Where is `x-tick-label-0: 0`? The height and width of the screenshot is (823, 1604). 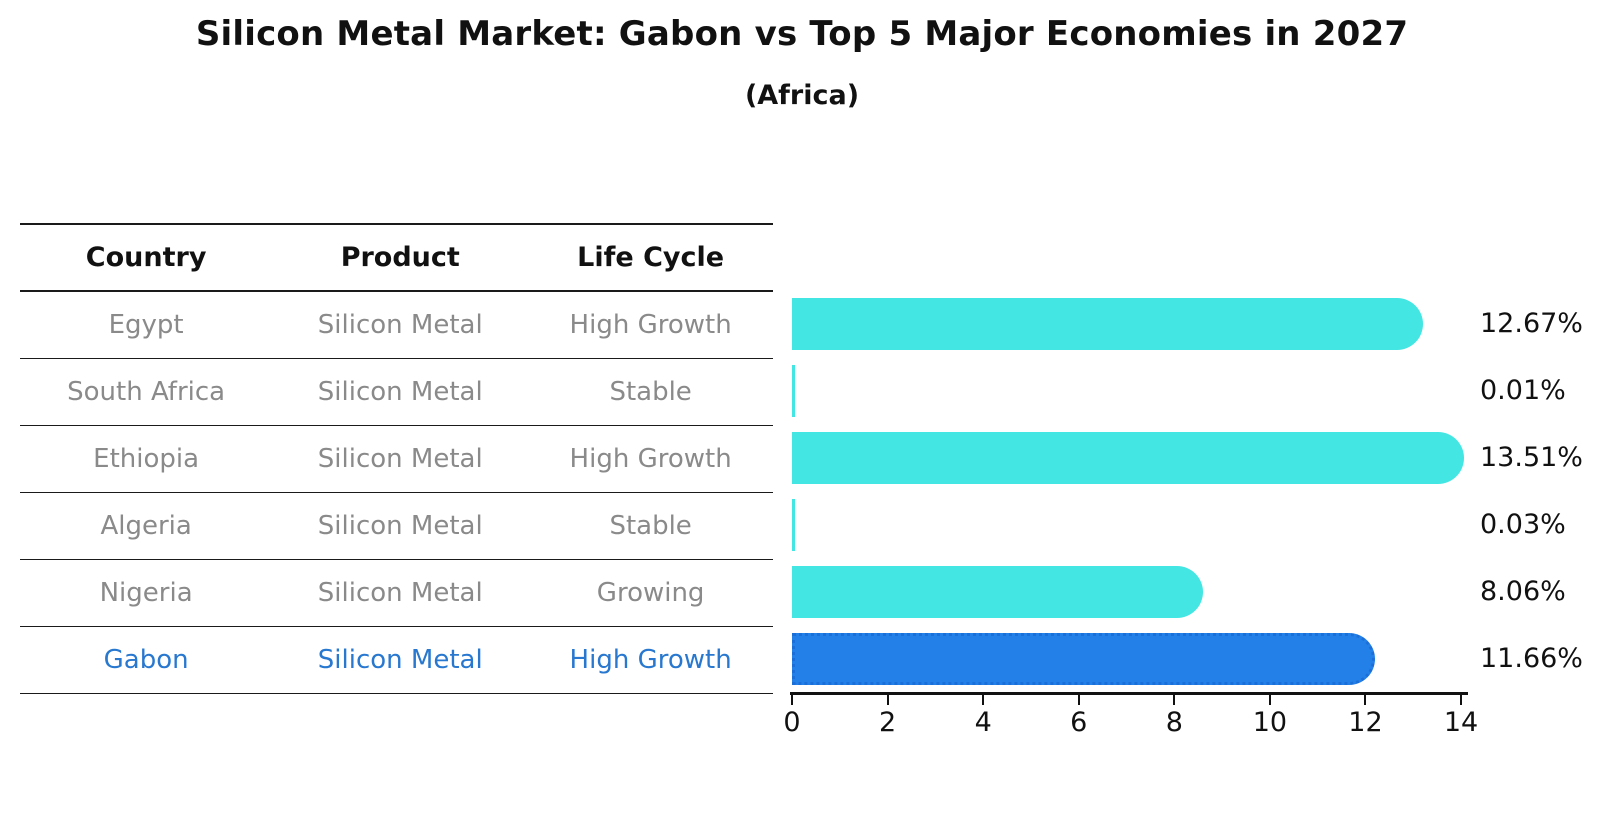 x-tick-label-0: 0 is located at coordinates (792, 722).